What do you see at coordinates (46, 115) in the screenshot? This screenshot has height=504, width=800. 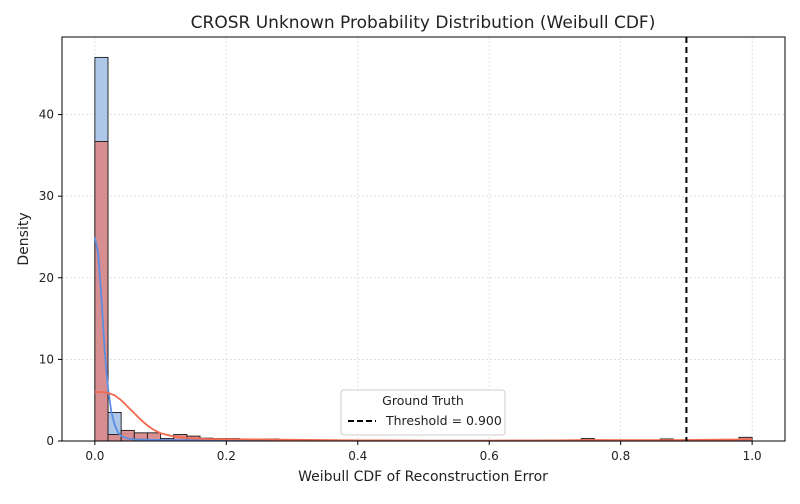 I see `y-tick-label-4: 40` at bounding box center [46, 115].